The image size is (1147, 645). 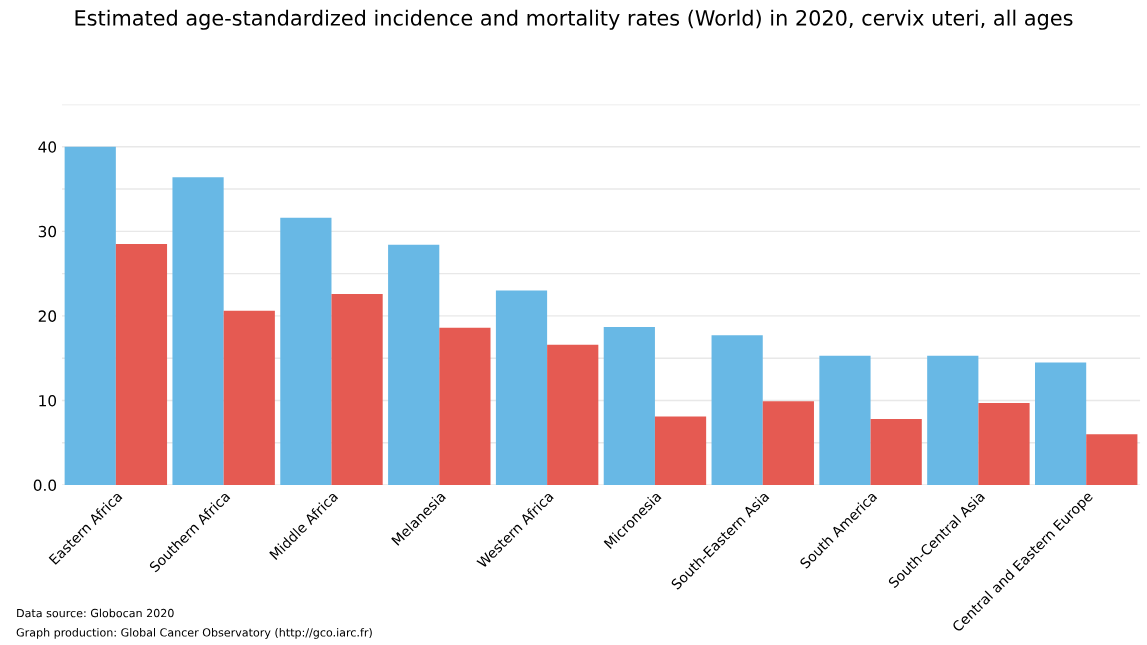 I want to click on source-note: Data source: Globocan 2020, so click(x=95, y=613).